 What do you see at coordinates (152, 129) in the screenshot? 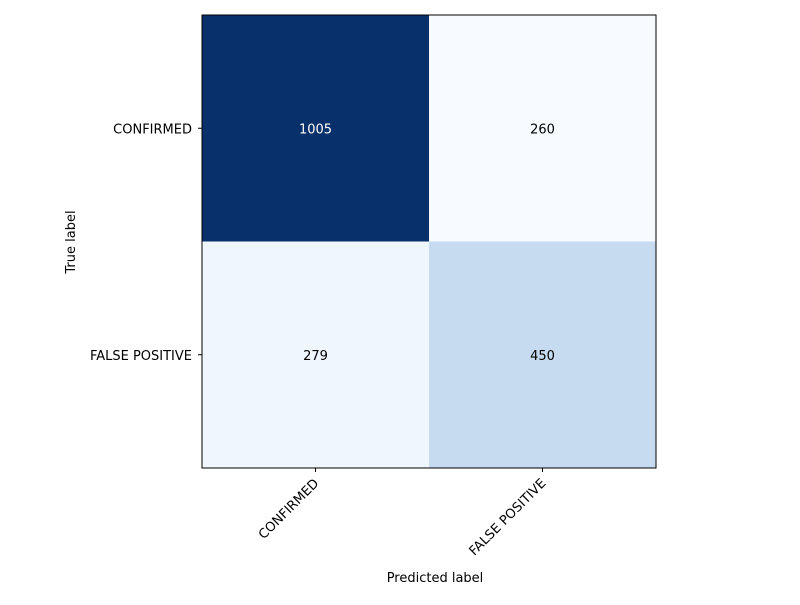
I see `y-tick-label: CONFIRMED` at bounding box center [152, 129].